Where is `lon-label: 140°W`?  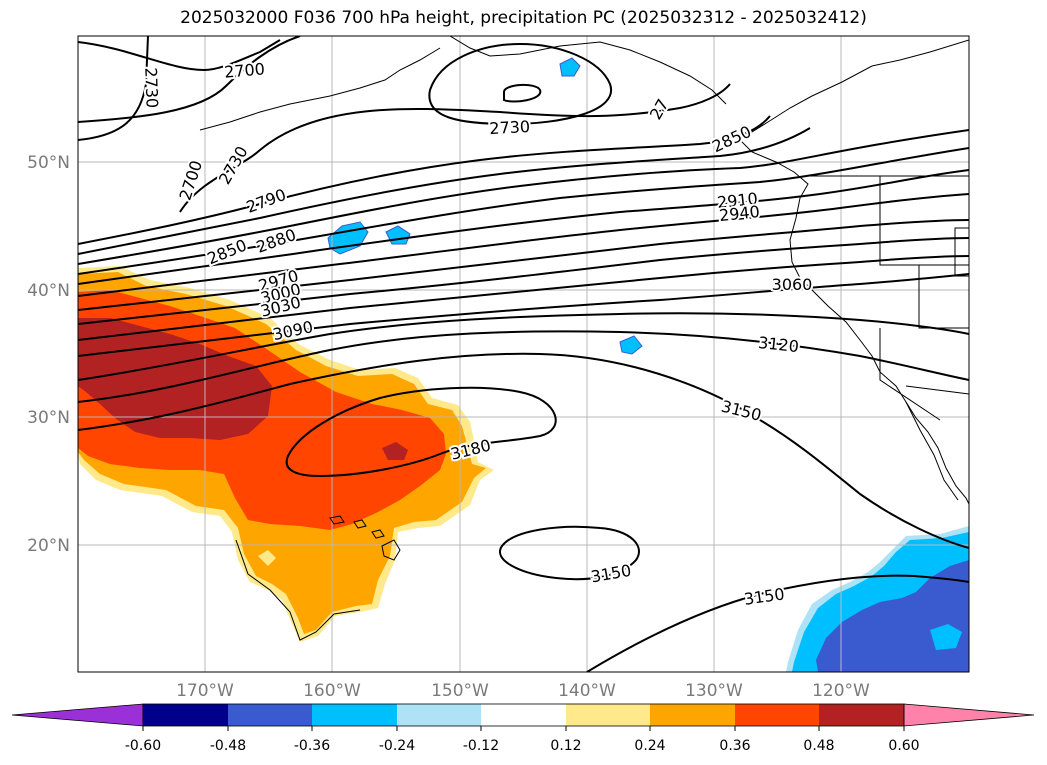 lon-label: 140°W is located at coordinates (587, 691).